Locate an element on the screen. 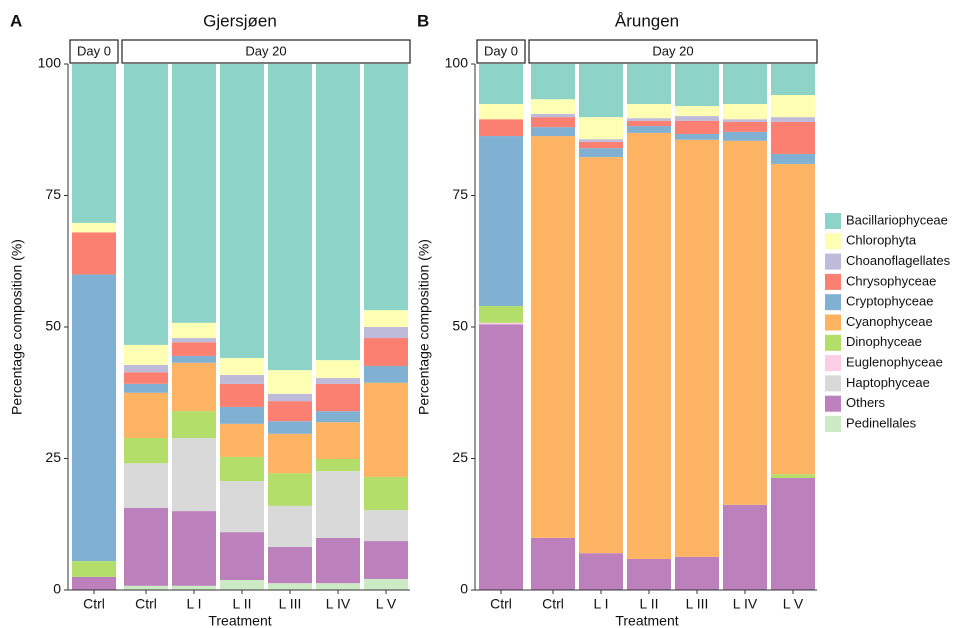 The width and height of the screenshot is (958, 628). panel-label: A is located at coordinates (16, 20).